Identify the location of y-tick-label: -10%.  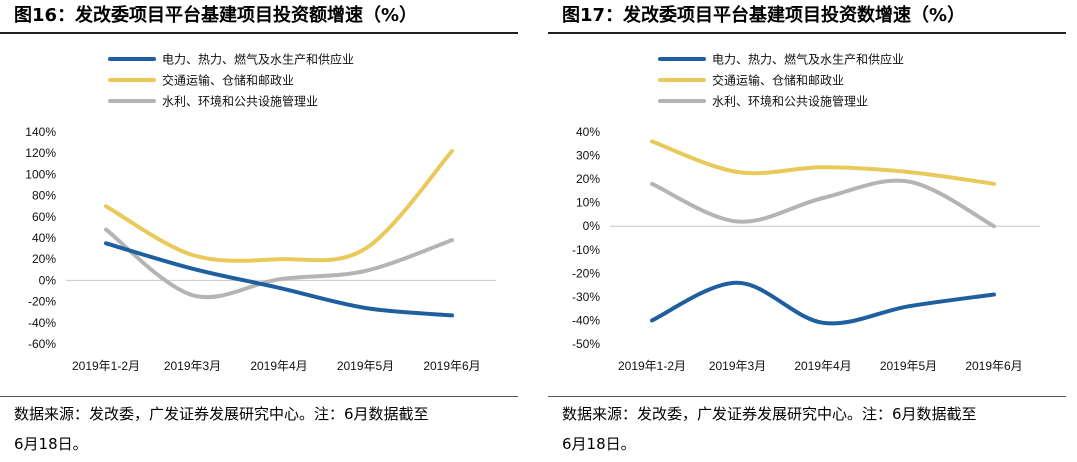
(586, 250).